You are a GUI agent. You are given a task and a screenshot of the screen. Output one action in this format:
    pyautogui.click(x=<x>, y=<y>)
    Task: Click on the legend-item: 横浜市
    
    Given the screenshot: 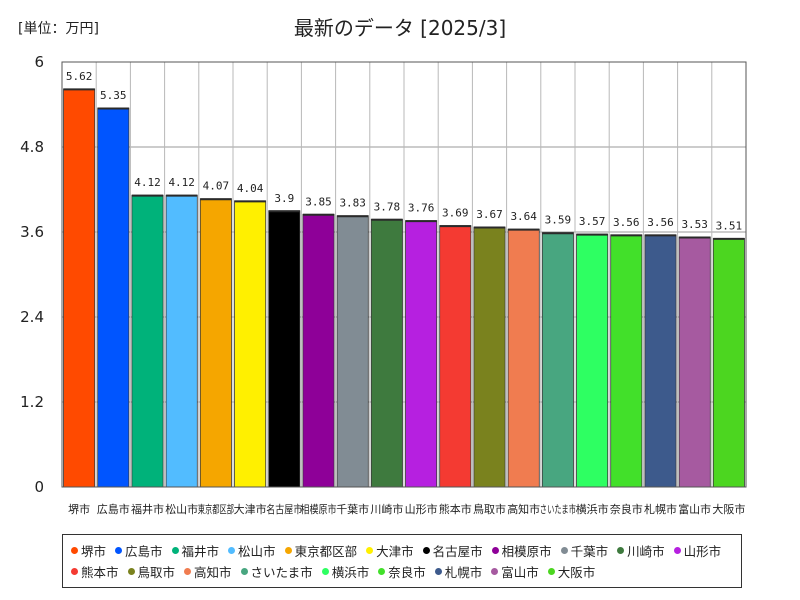 What is the action you would take?
    pyautogui.click(x=345, y=571)
    